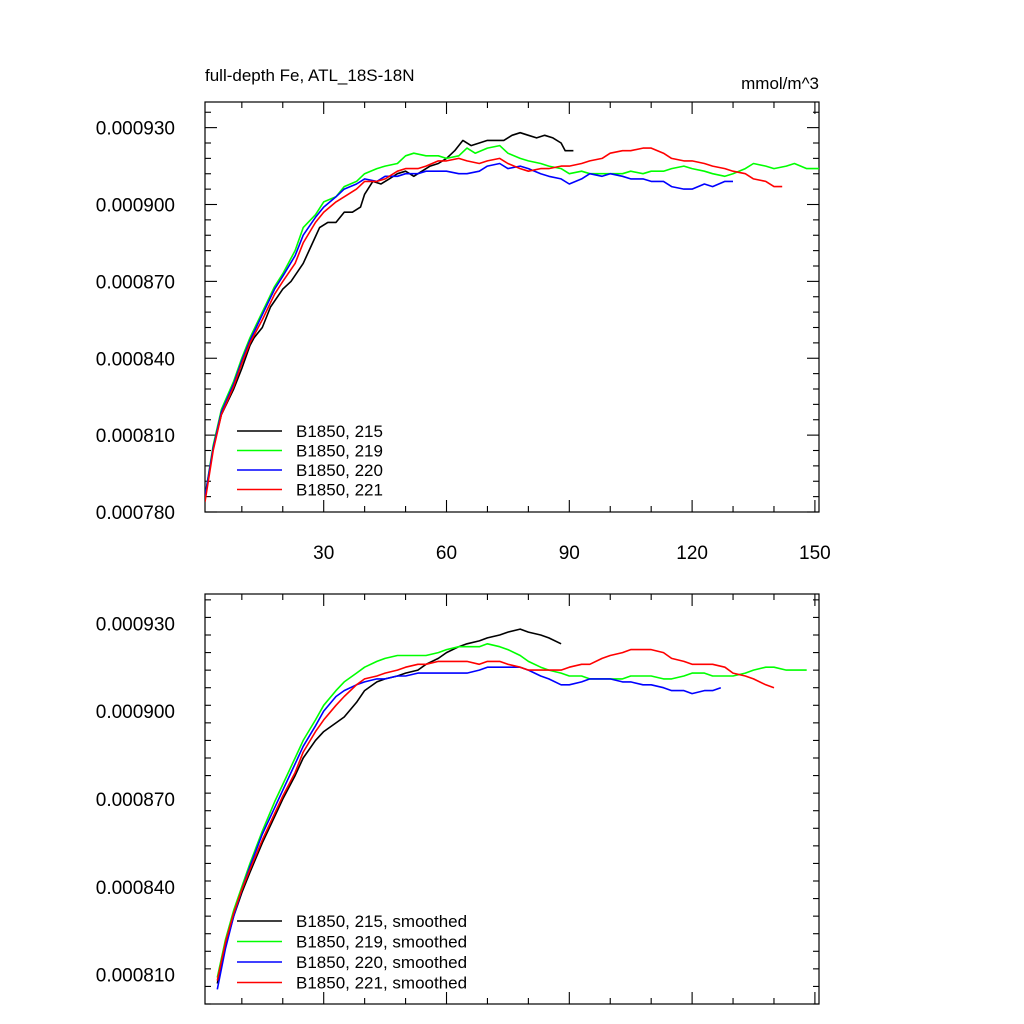 The width and height of the screenshot is (1024, 1024). I want to click on x-tick-label: 60, so click(446, 553).